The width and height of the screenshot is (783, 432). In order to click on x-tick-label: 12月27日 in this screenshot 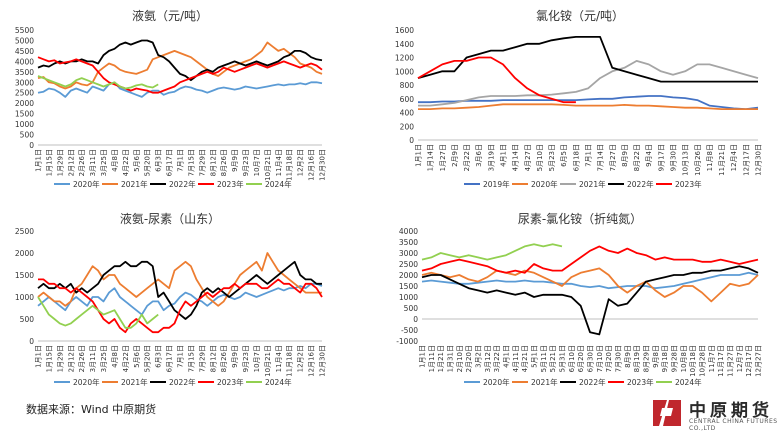, I will do `click(759, 361)`.